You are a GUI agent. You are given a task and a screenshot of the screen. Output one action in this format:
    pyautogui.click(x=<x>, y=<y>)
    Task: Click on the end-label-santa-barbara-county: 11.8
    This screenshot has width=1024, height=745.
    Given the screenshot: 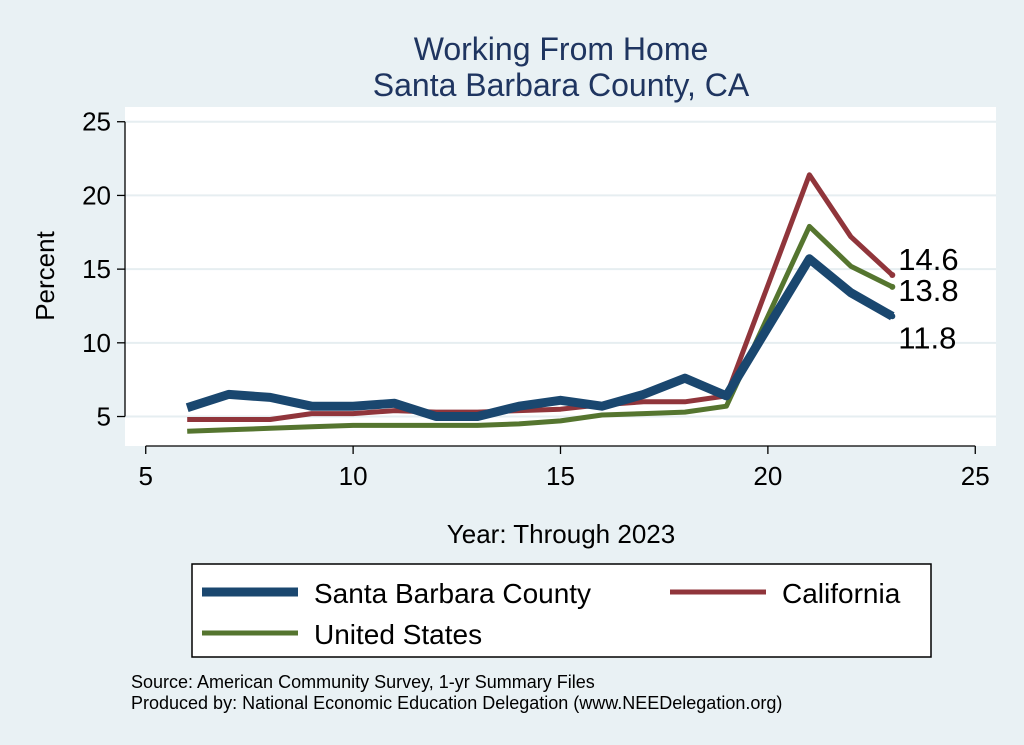 What is the action you would take?
    pyautogui.click(x=927, y=337)
    